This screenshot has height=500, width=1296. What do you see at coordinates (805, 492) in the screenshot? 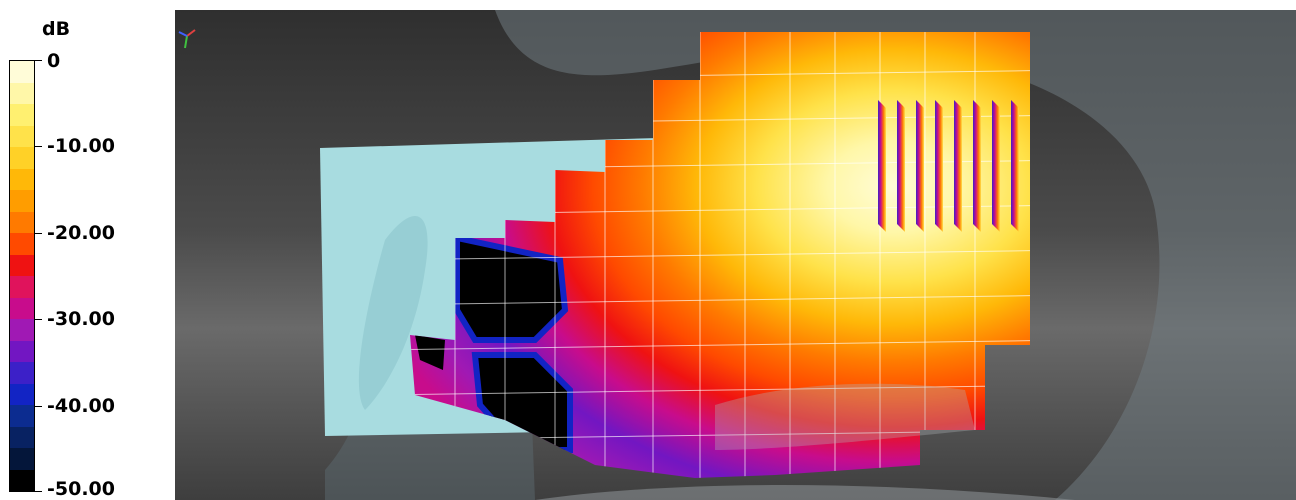
I see `floor-surface` at bounding box center [805, 492].